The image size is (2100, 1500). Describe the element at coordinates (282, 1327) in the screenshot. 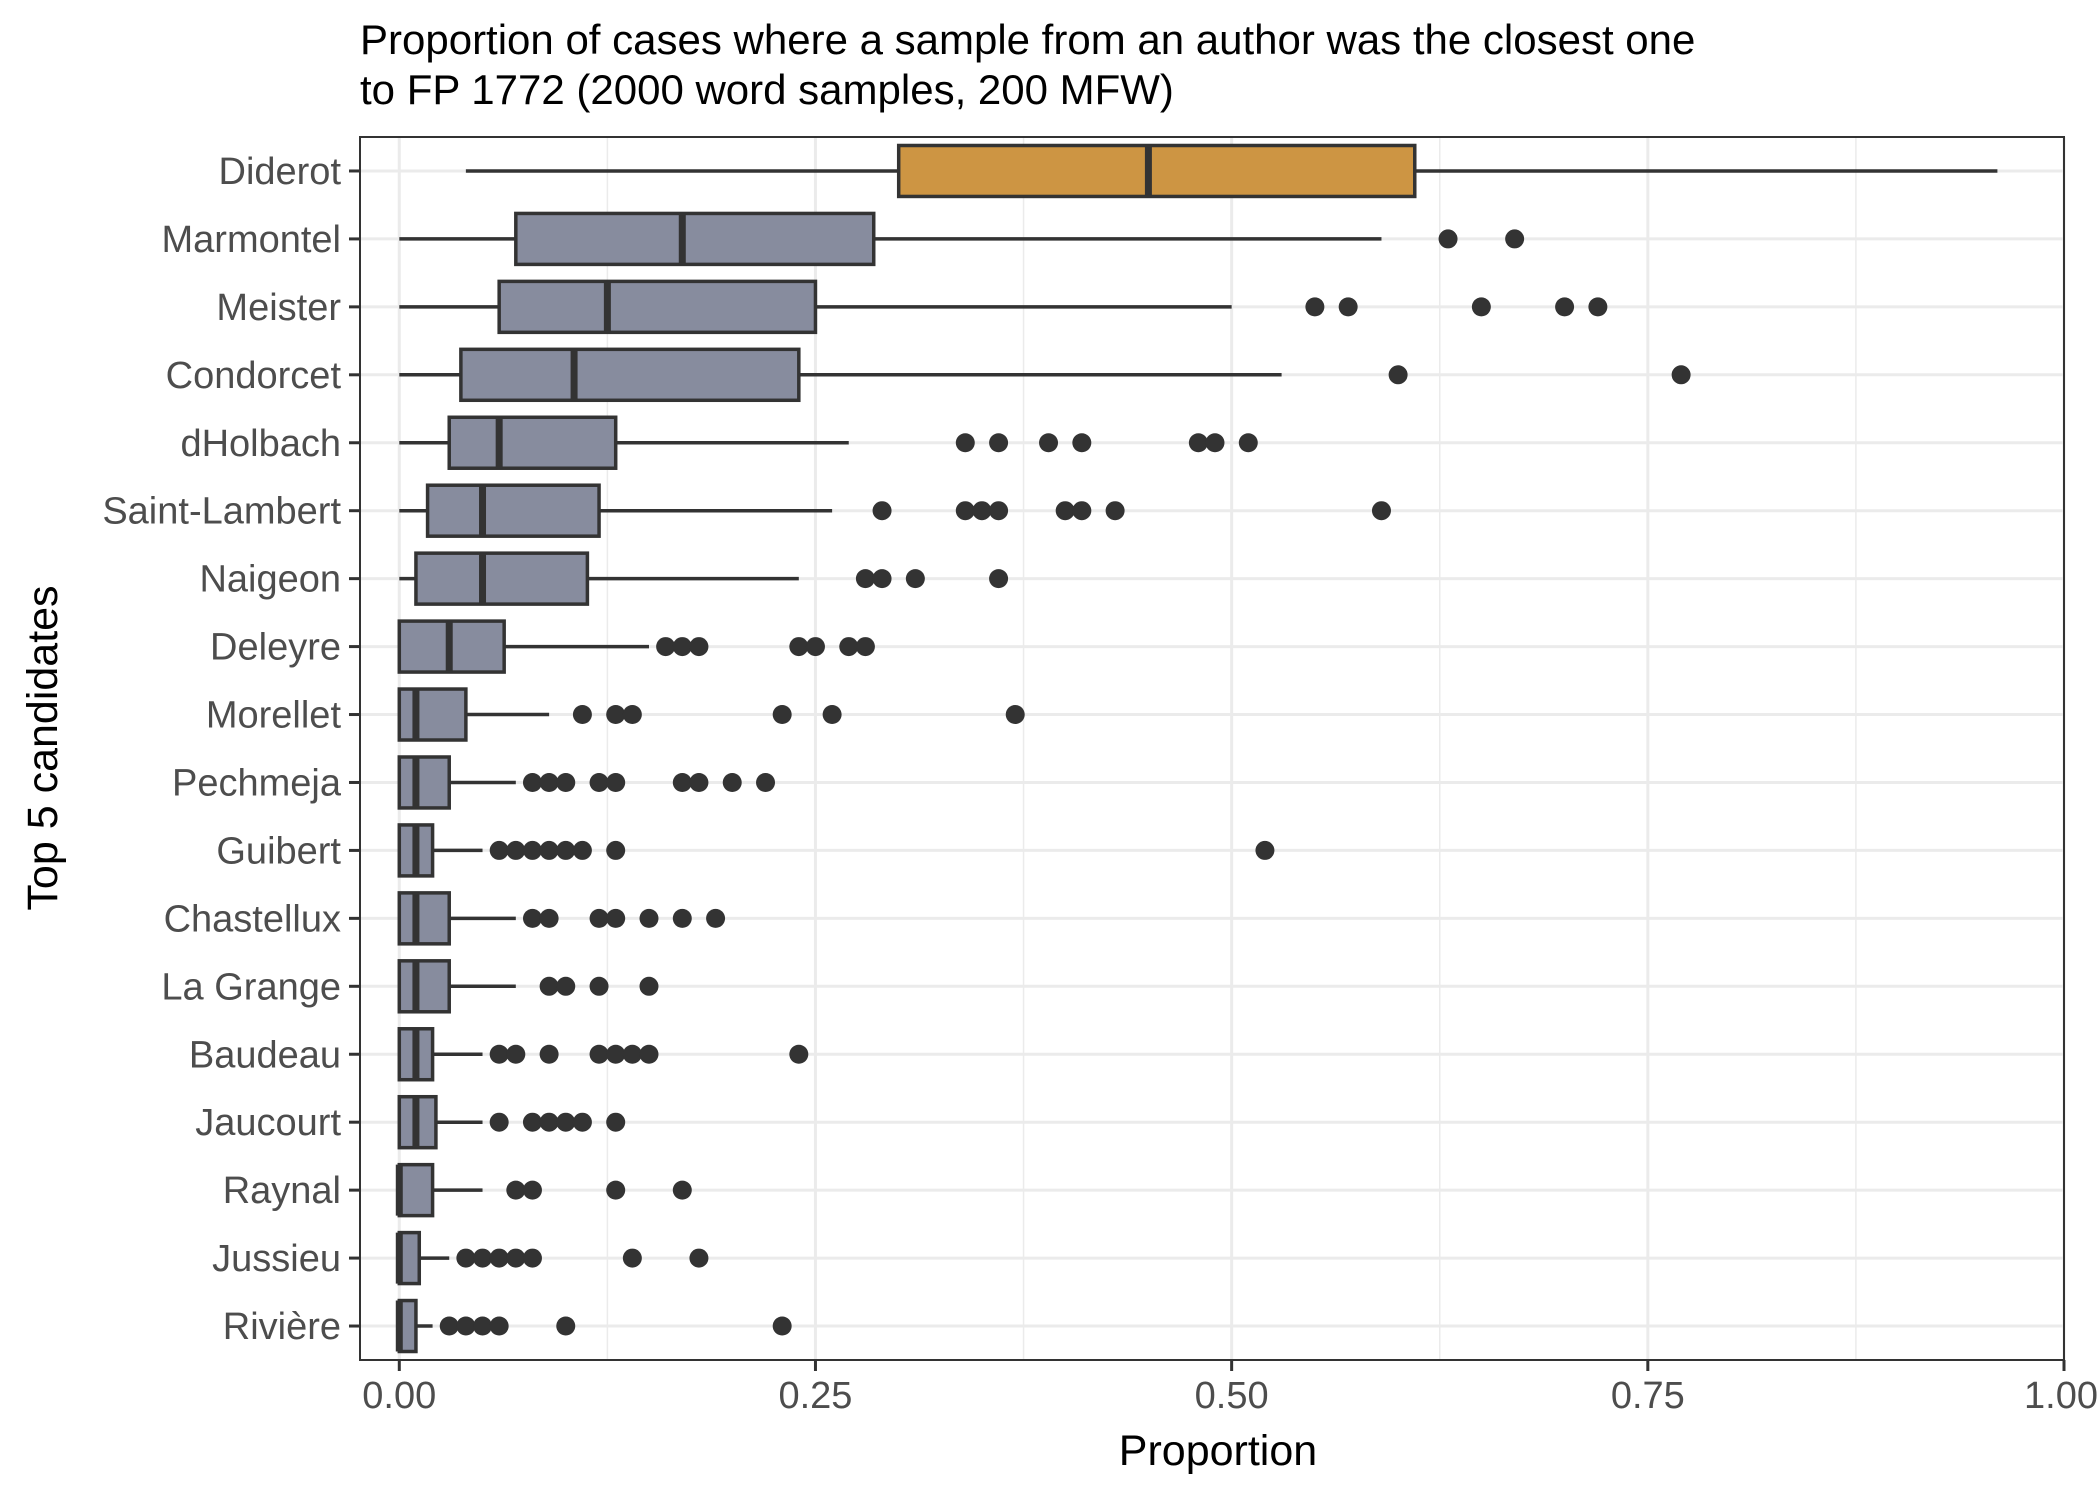

I see `y-tick-label: Rivière` at that location.